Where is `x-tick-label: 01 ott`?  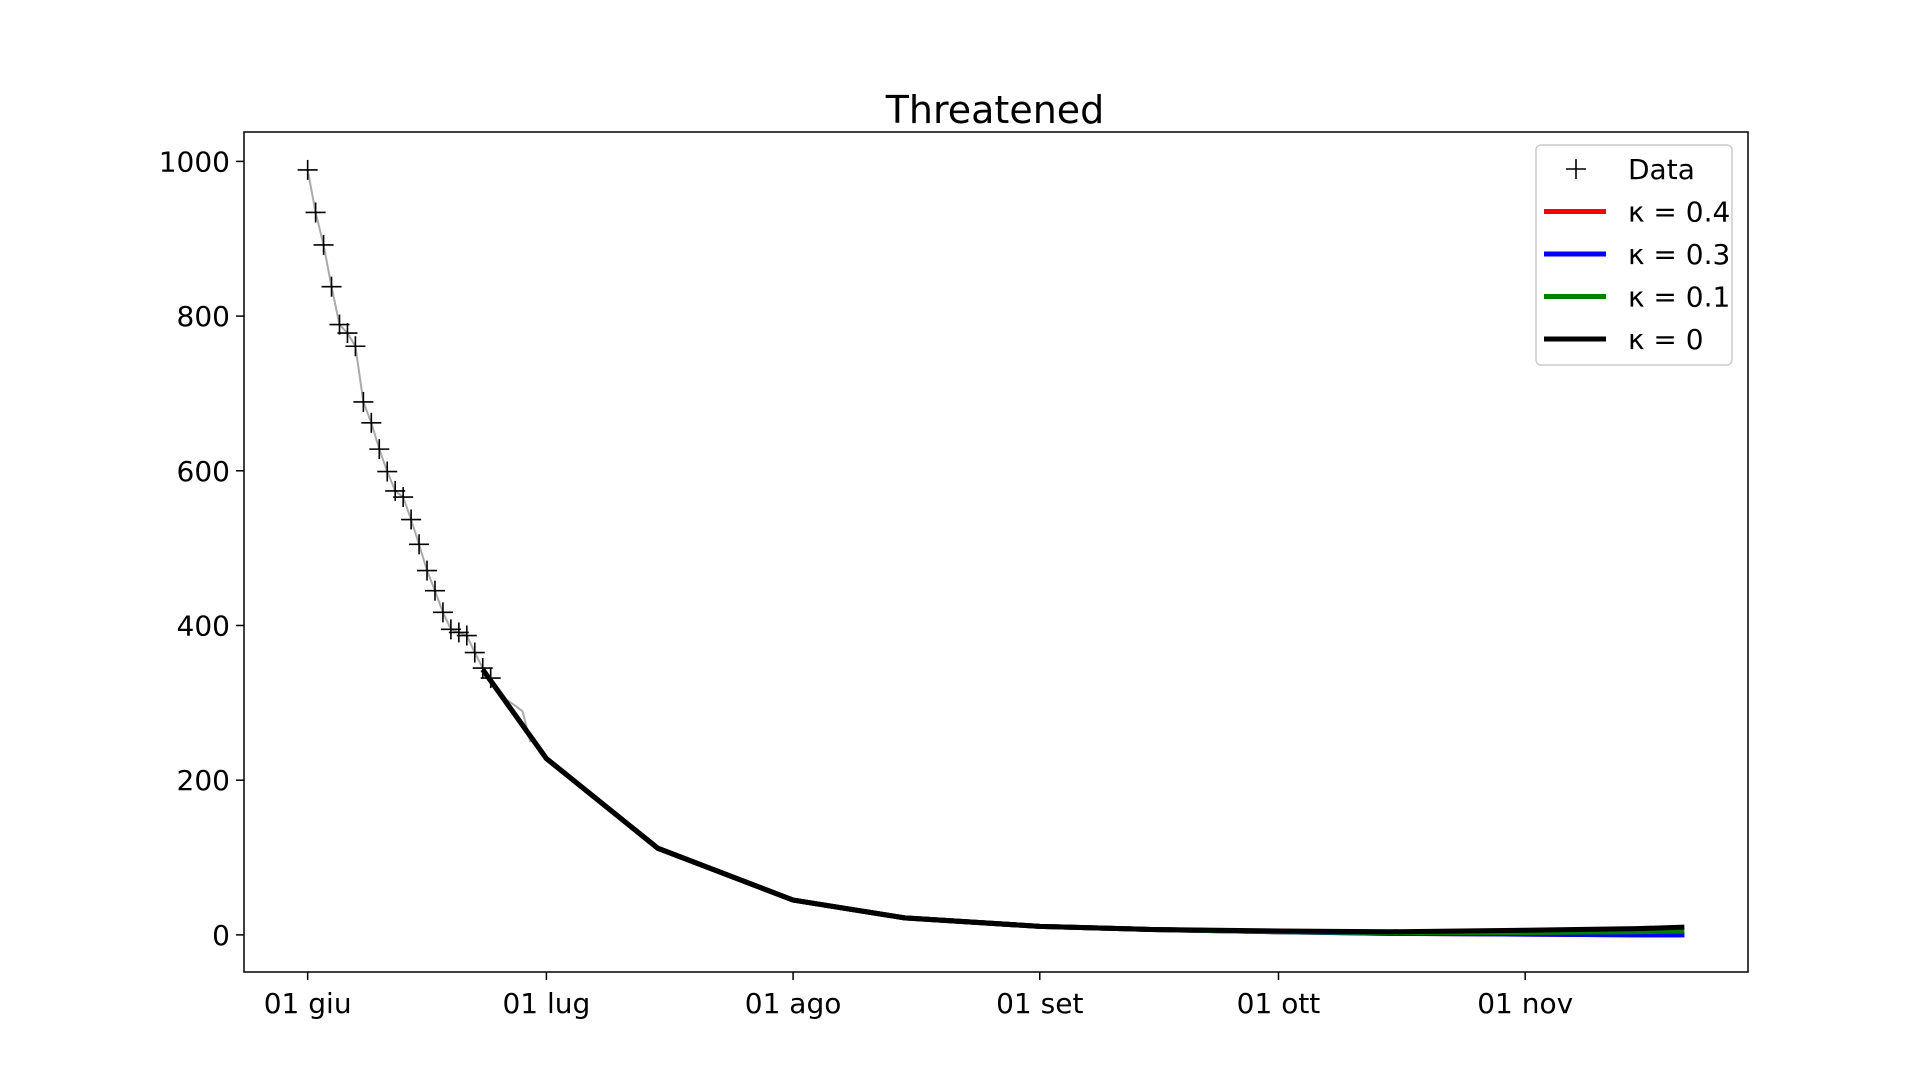
x-tick-label: 01 ott is located at coordinates (1279, 1003).